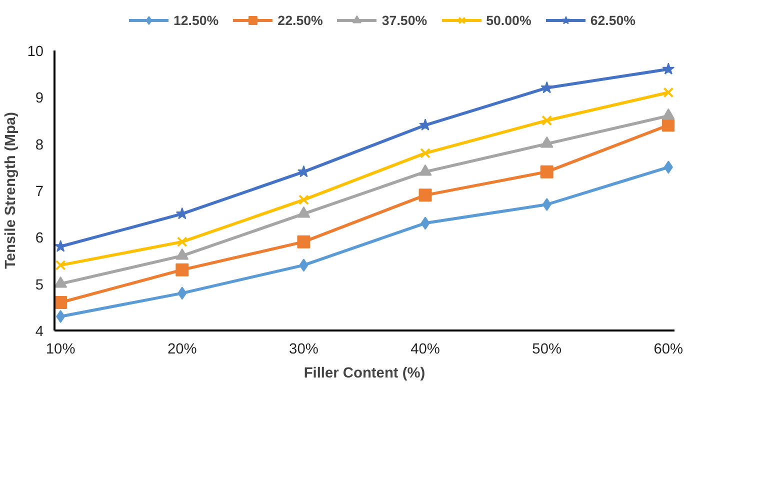 This screenshot has height=479, width=773. Describe the element at coordinates (196, 20) in the screenshot. I see `legend-label: 12.50%` at that location.